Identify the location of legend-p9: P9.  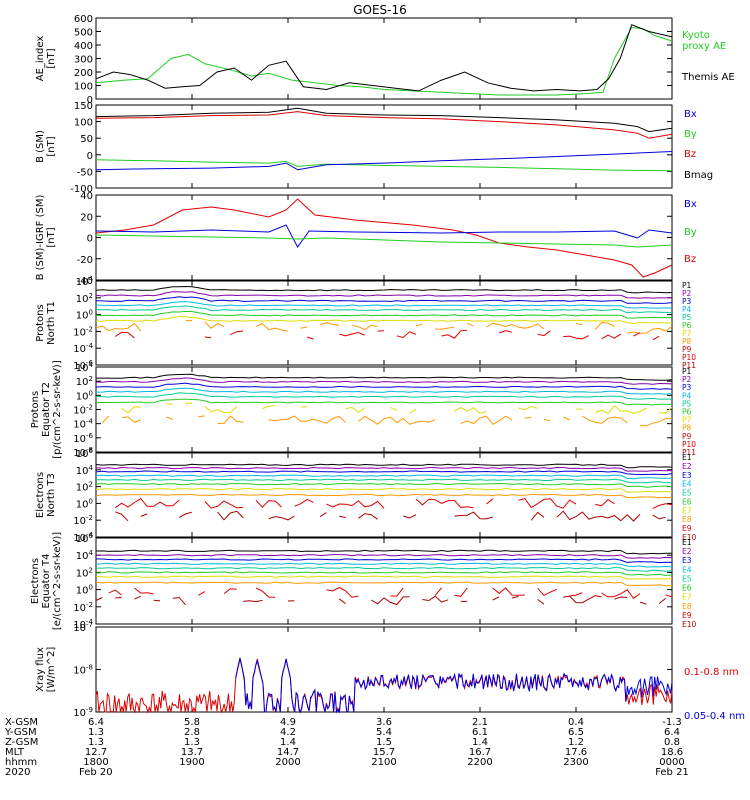
(687, 436).